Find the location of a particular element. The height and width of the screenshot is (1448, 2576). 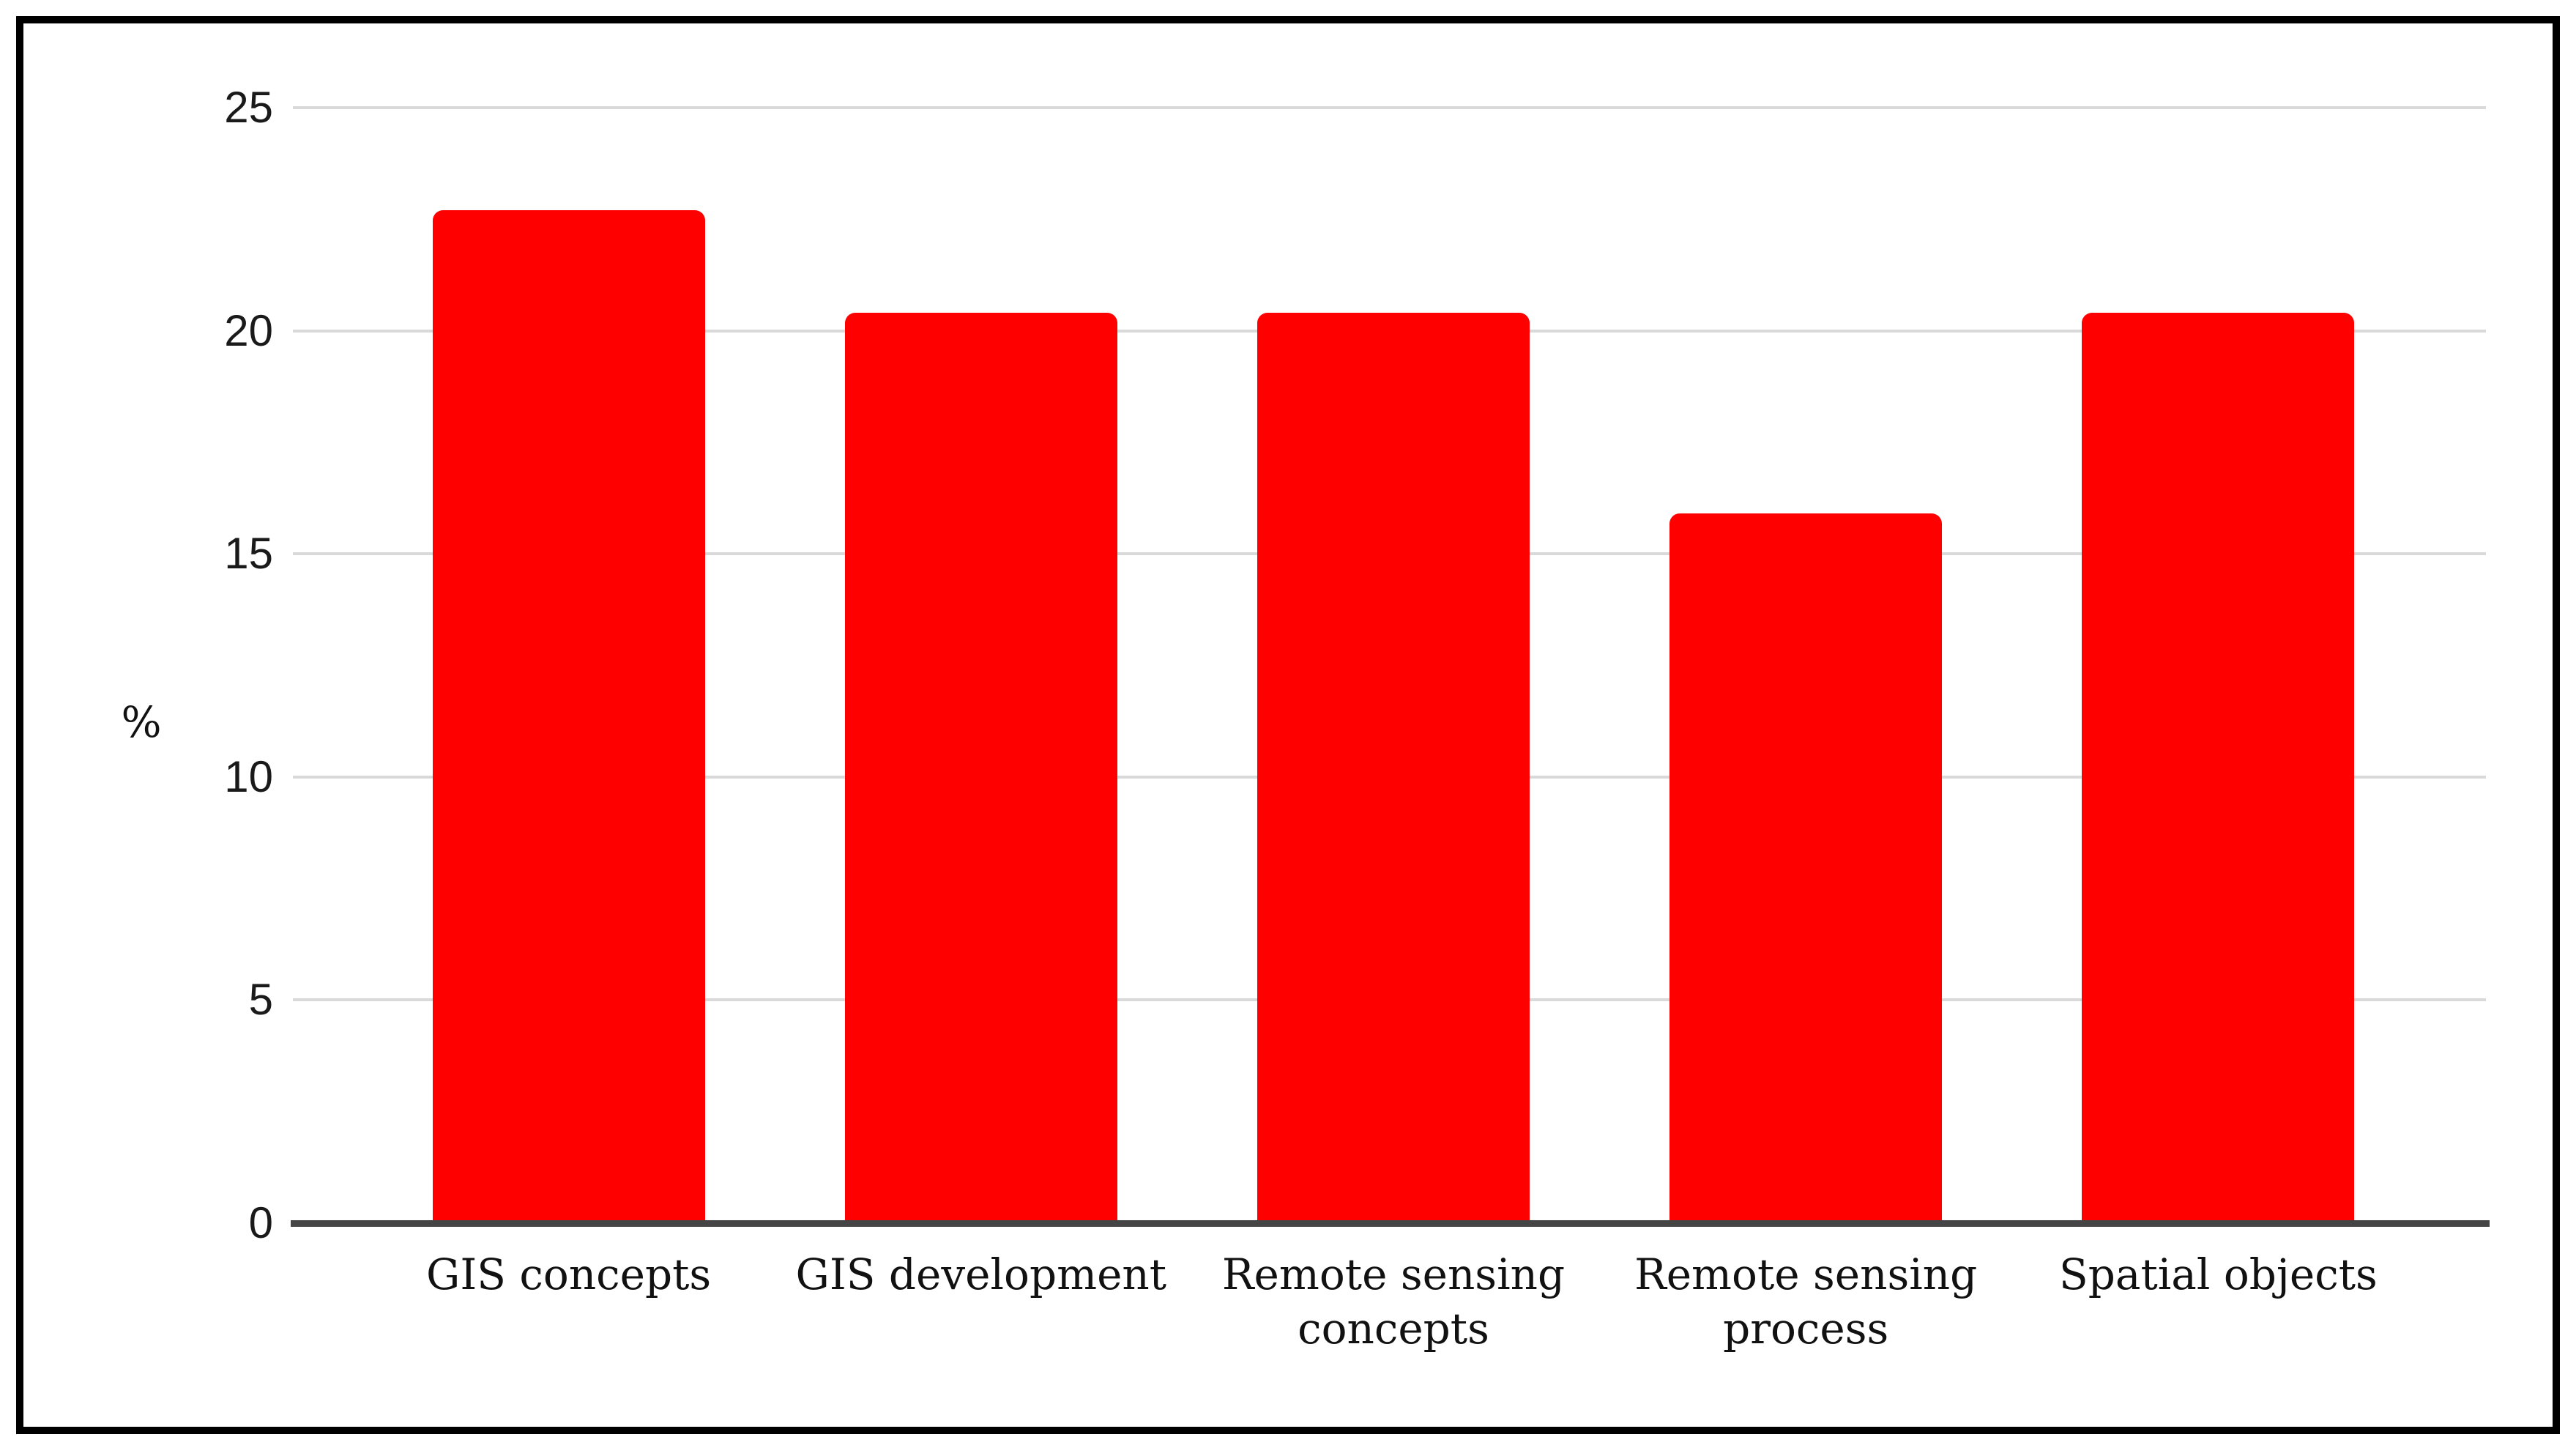

y-tick-label: 15 is located at coordinates (248, 554).